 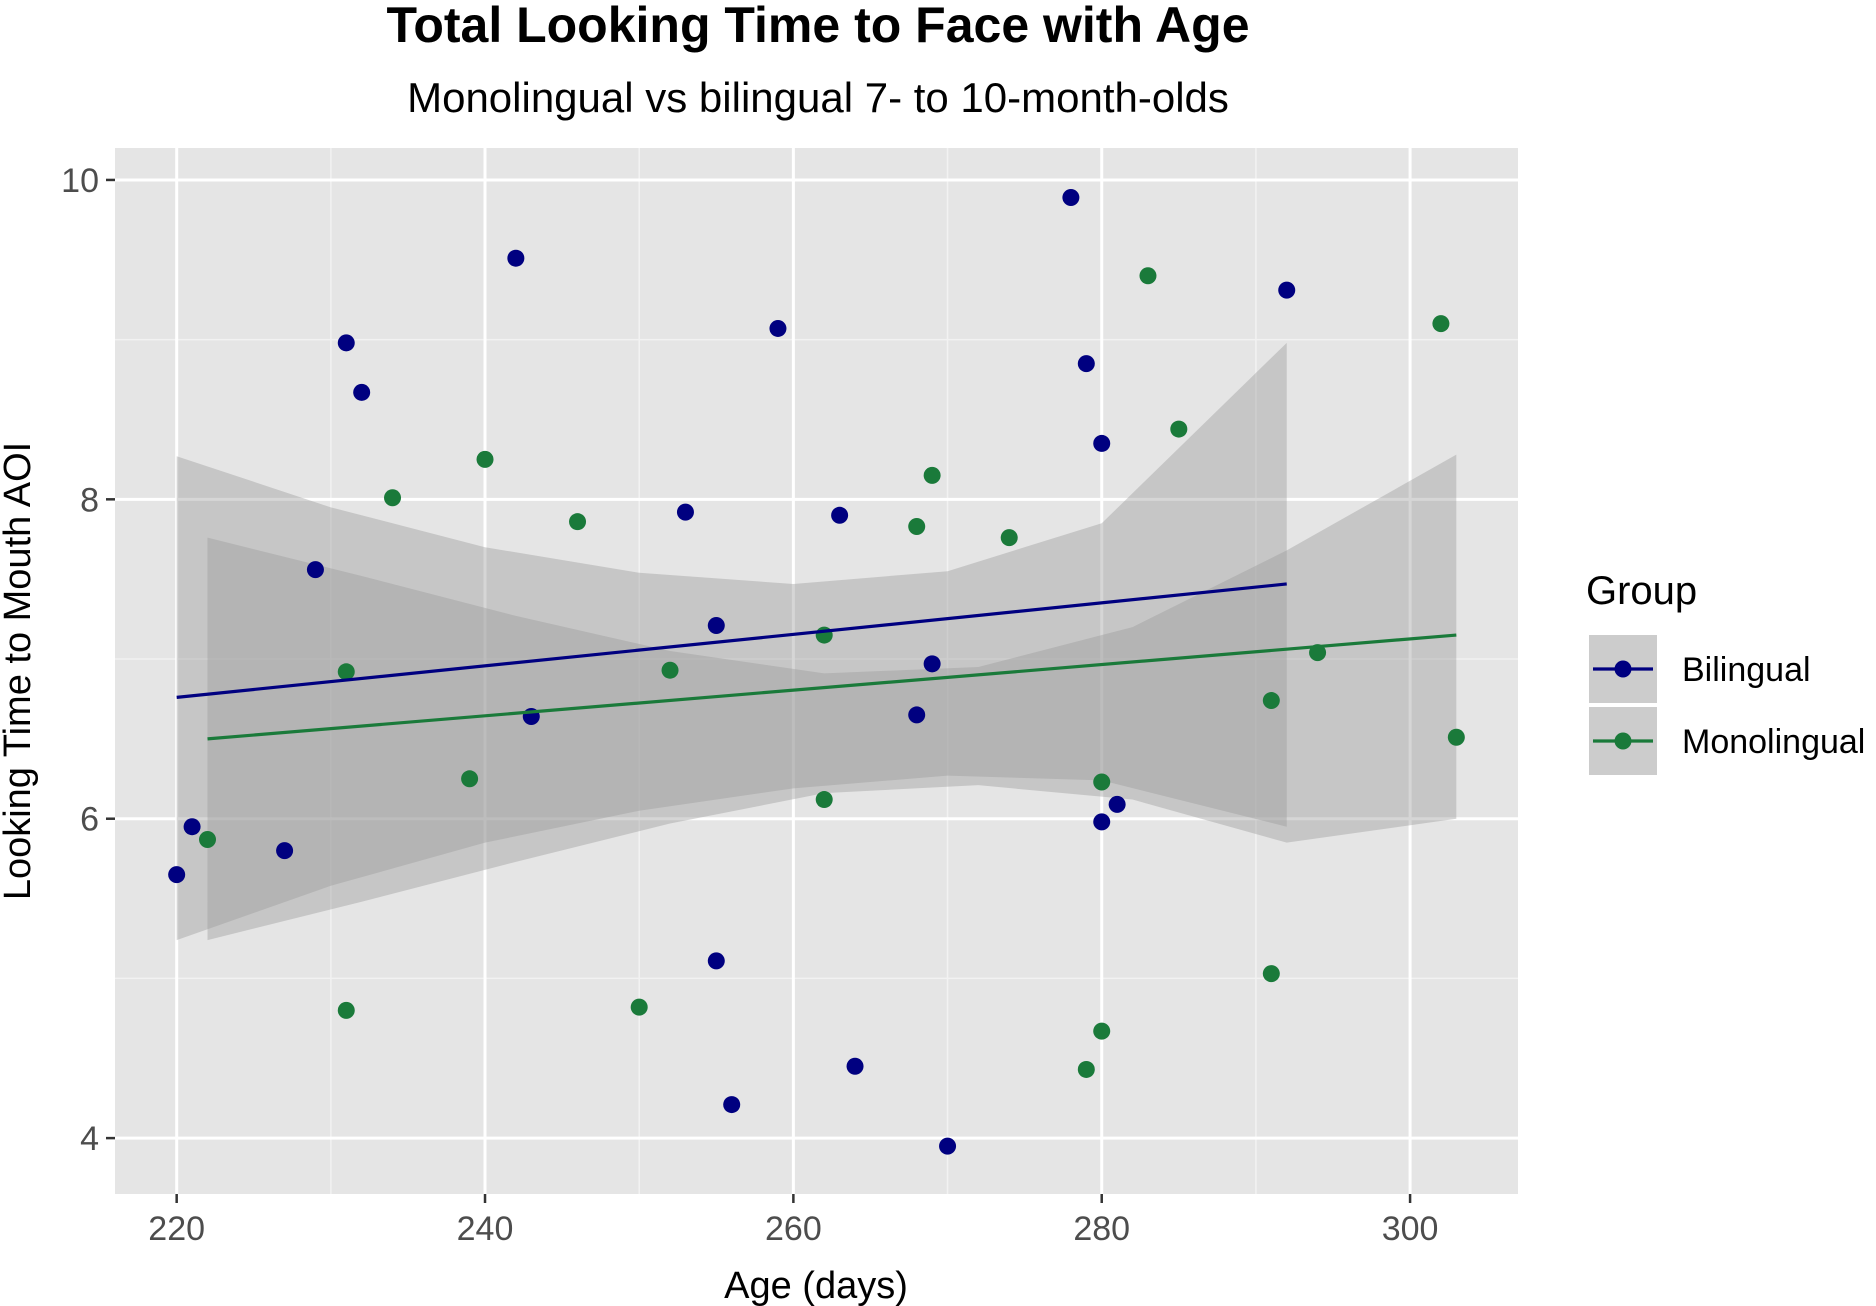 I want to click on x-tick-label: 220, so click(x=176, y=1229).